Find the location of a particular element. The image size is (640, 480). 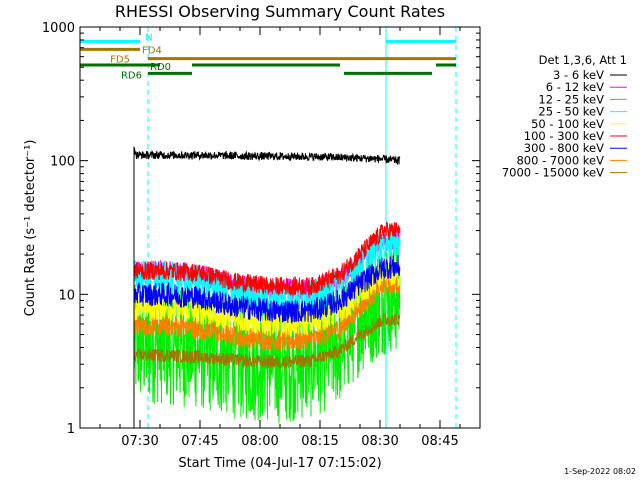

bar-label-fd4: FD4 is located at coordinates (152, 50).